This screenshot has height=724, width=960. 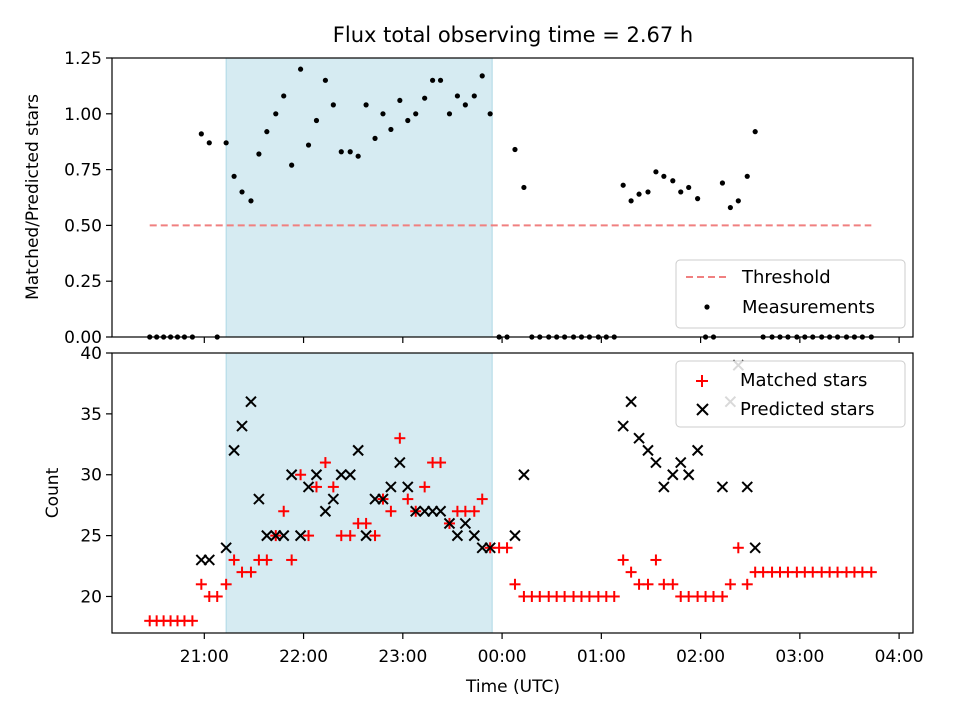 What do you see at coordinates (790, 394) in the screenshot?
I see `bottom-legend: Matched stars Predicted stars` at bounding box center [790, 394].